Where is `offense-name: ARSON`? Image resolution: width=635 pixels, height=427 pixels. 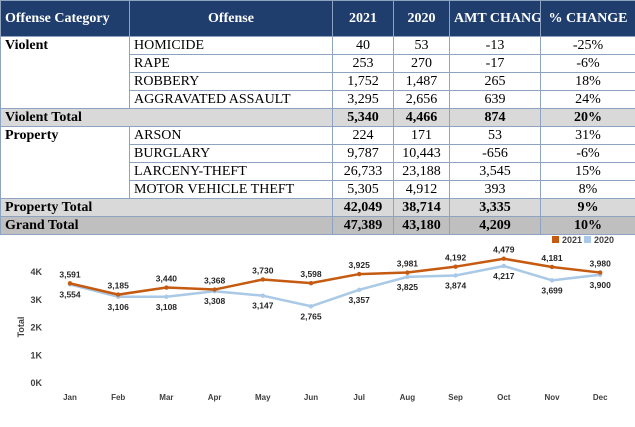 offense-name: ARSON is located at coordinates (231, 135).